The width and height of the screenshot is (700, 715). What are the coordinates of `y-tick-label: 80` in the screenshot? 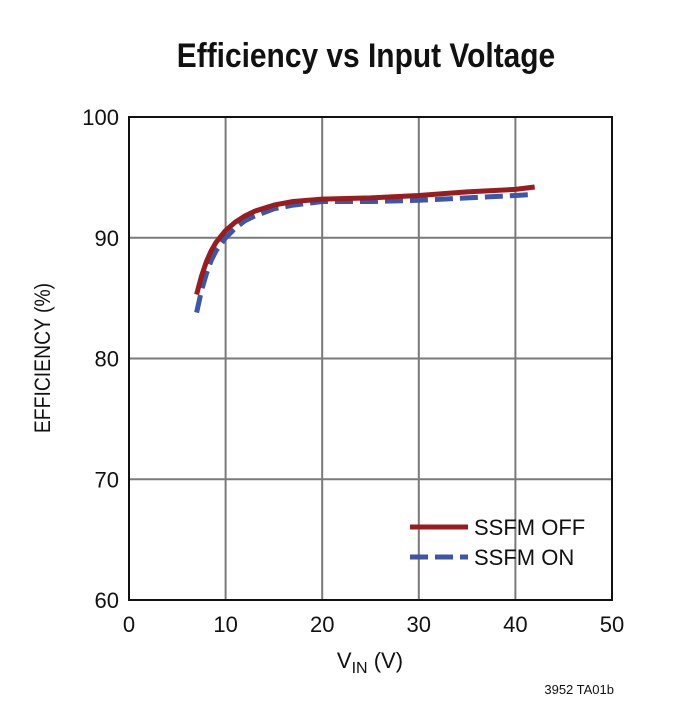 It's located at (107, 359).